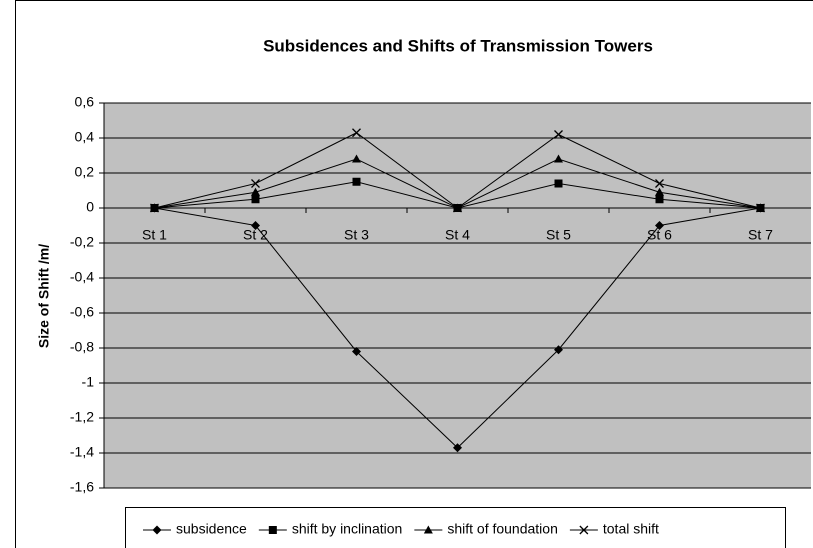 This screenshot has height=548, width=813. I want to click on y-tick-label: -1,2, so click(82, 417).